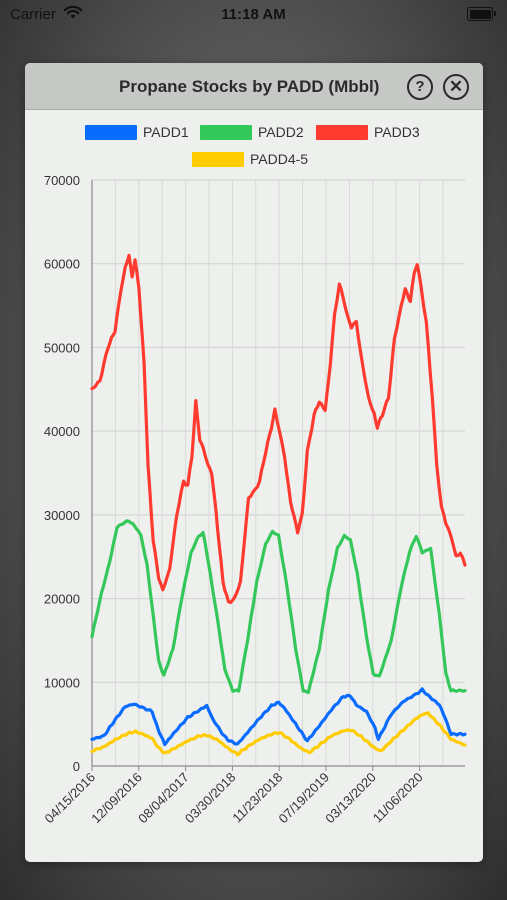 Image resolution: width=507 pixels, height=900 pixels. I want to click on x-tick-label: 03/30/2018, so click(210, 798).